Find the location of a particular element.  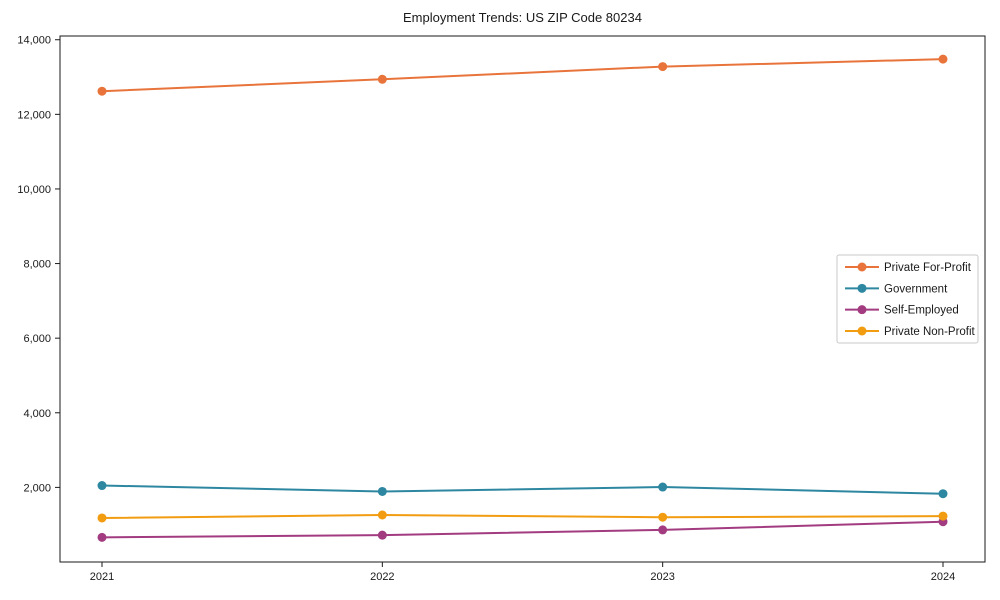

legend-label: Government is located at coordinates (916, 289).